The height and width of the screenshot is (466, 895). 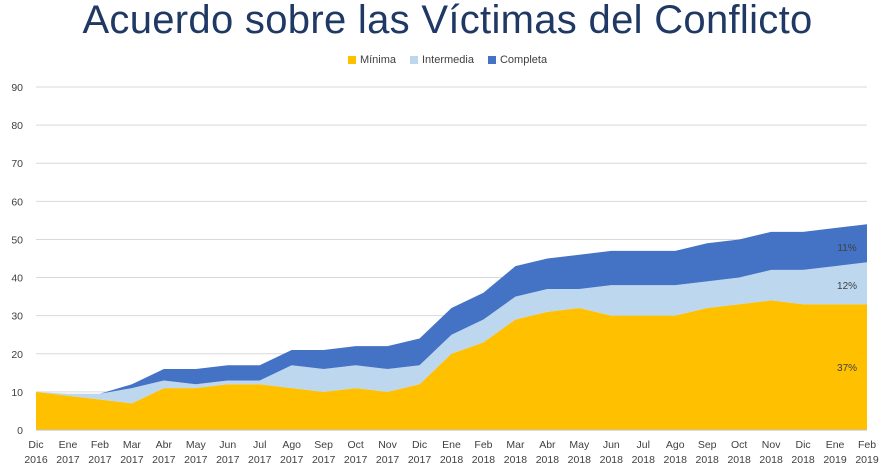 I want to click on y-tick-label: 30, so click(x=17, y=317).